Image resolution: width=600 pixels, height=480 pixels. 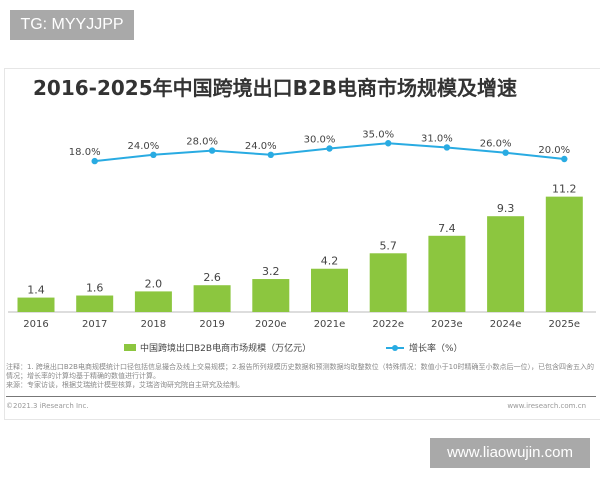 What do you see at coordinates (85, 152) in the screenshot?
I see `growth-label: 18.0%` at bounding box center [85, 152].